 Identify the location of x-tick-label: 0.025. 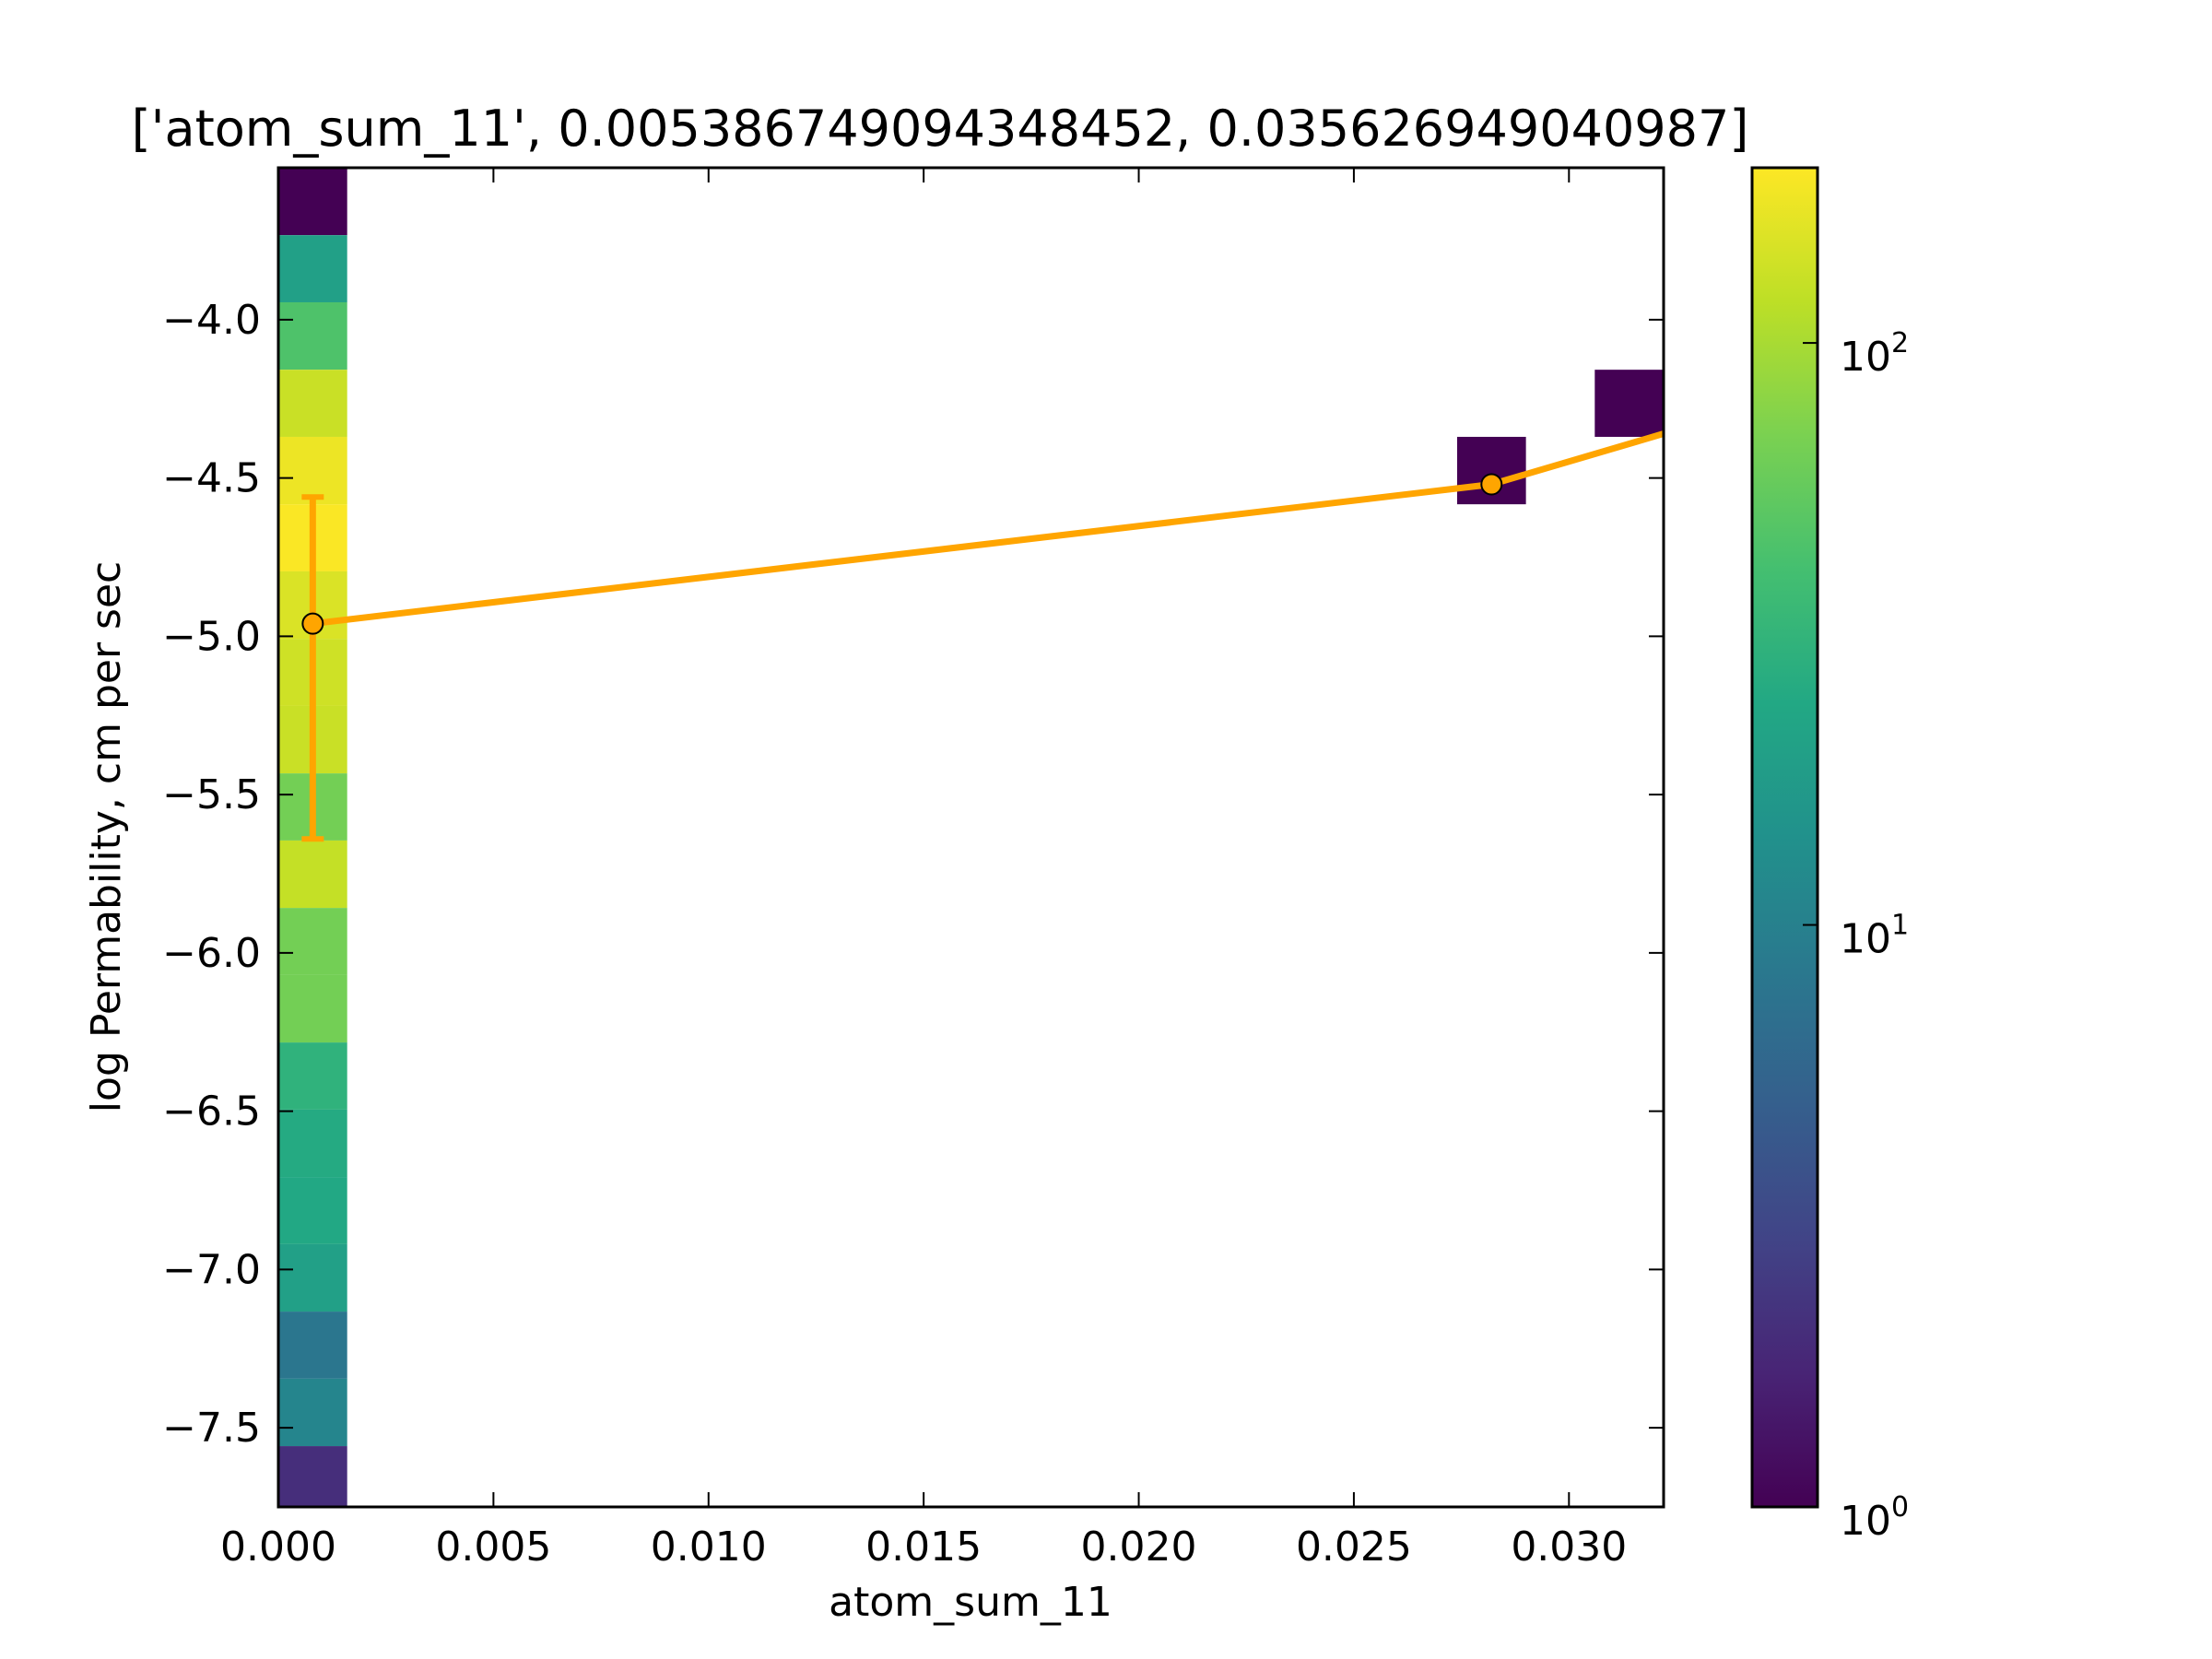
(1354, 1547).